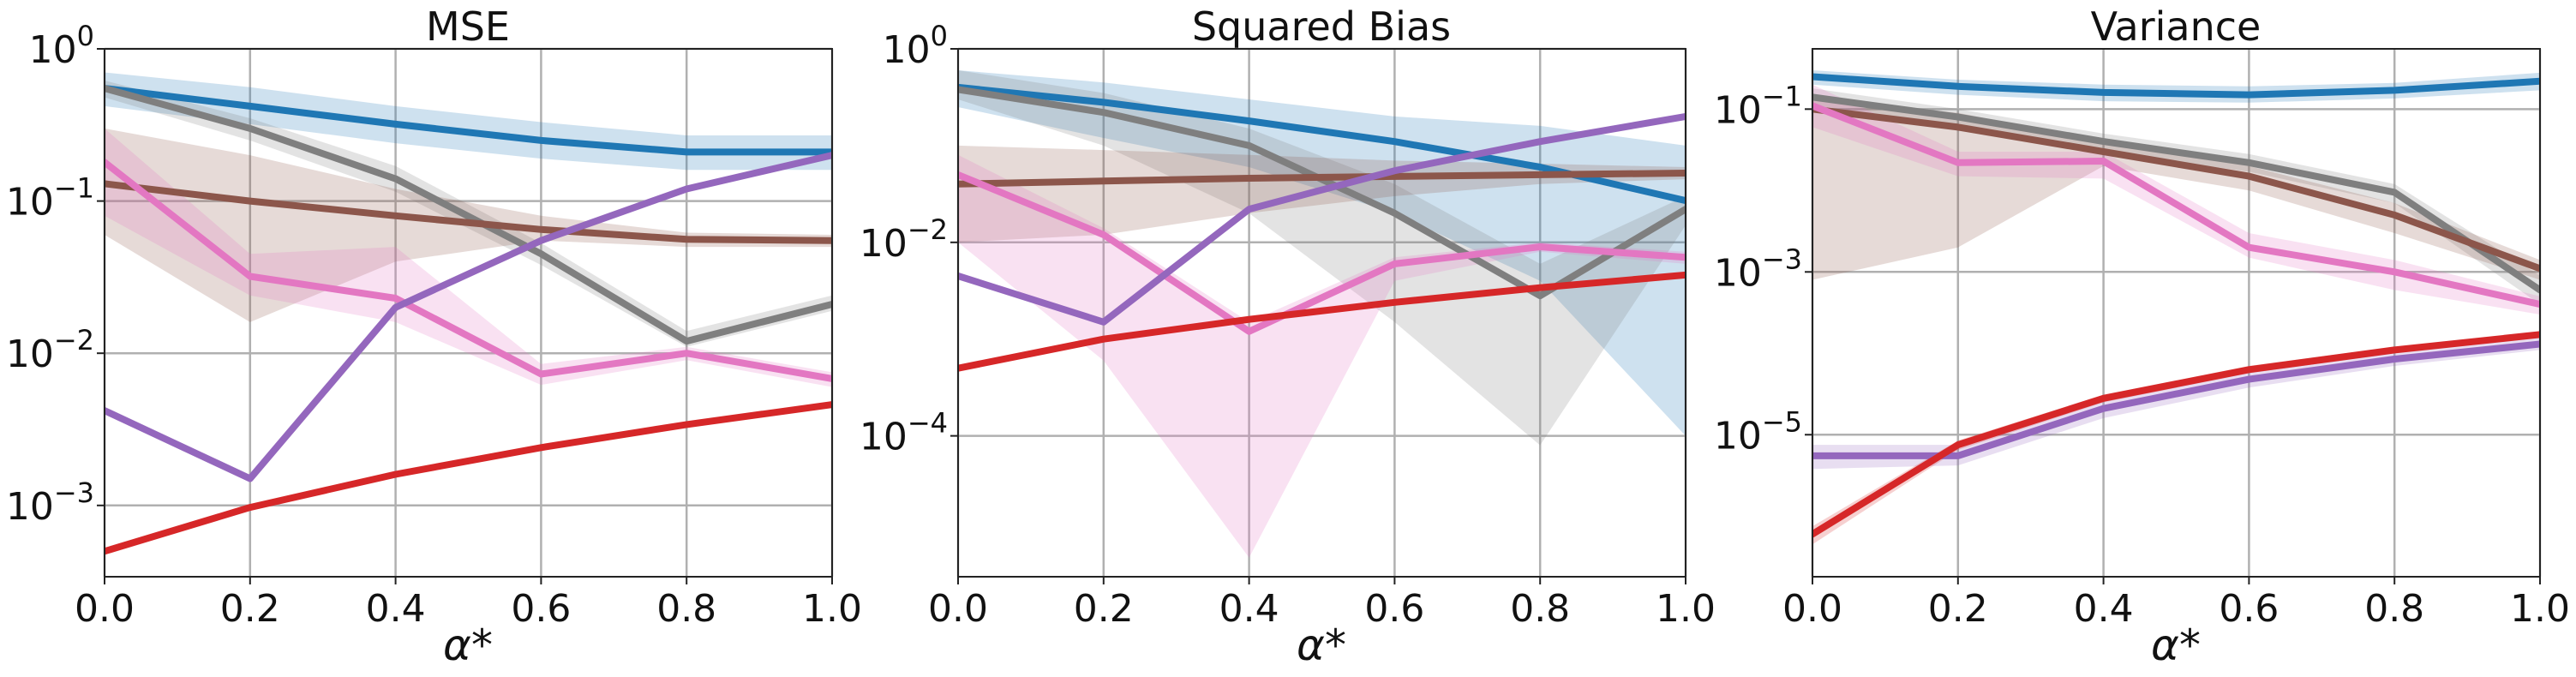 The height and width of the screenshot is (677, 2576). Describe the element at coordinates (904, 433) in the screenshot. I see `y-tick-label: 10⁻⁴` at that location.